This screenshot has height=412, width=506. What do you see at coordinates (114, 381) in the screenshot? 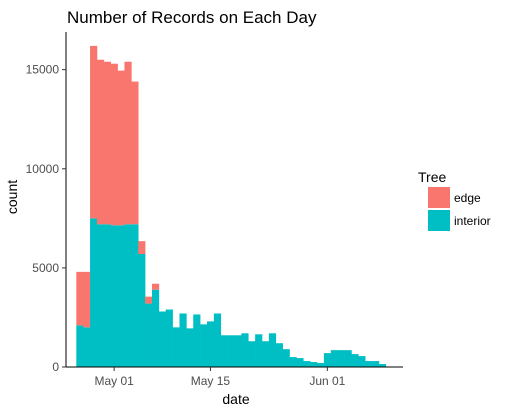
I see `x-tick-label: May 01` at bounding box center [114, 381].